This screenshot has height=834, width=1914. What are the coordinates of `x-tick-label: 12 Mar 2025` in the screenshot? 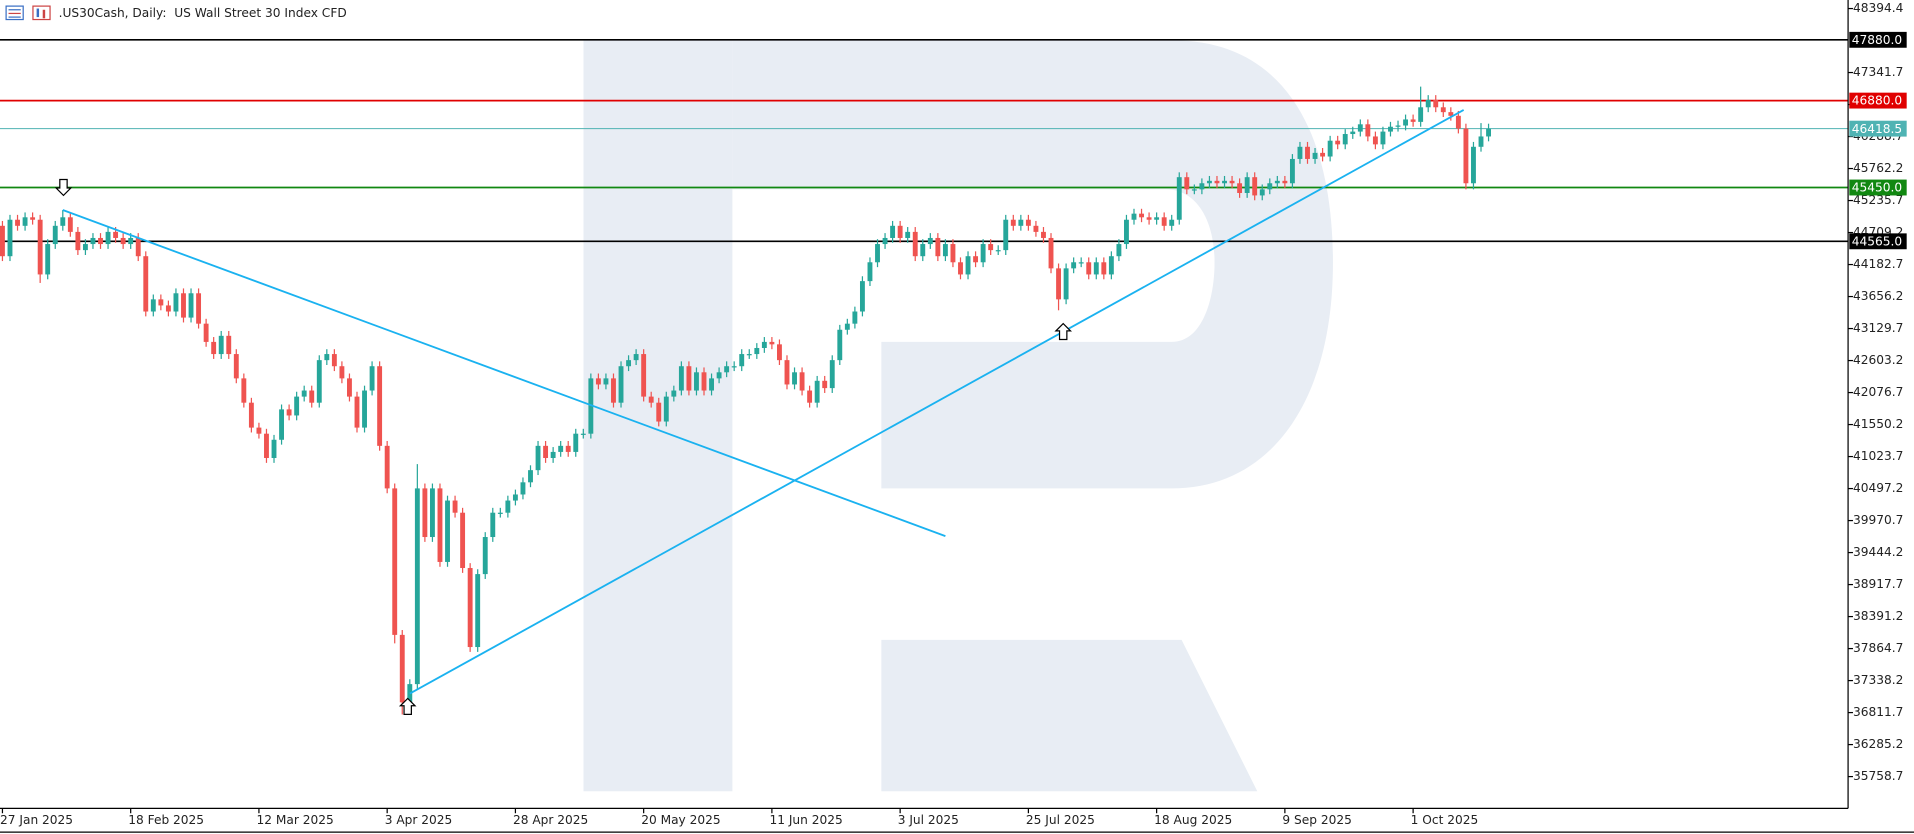 It's located at (294, 820).